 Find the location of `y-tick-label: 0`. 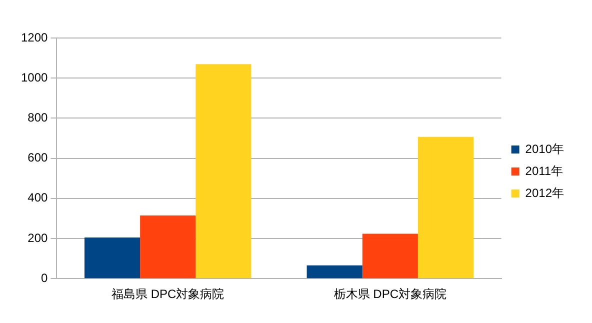

y-tick-label: 0 is located at coordinates (44, 277).